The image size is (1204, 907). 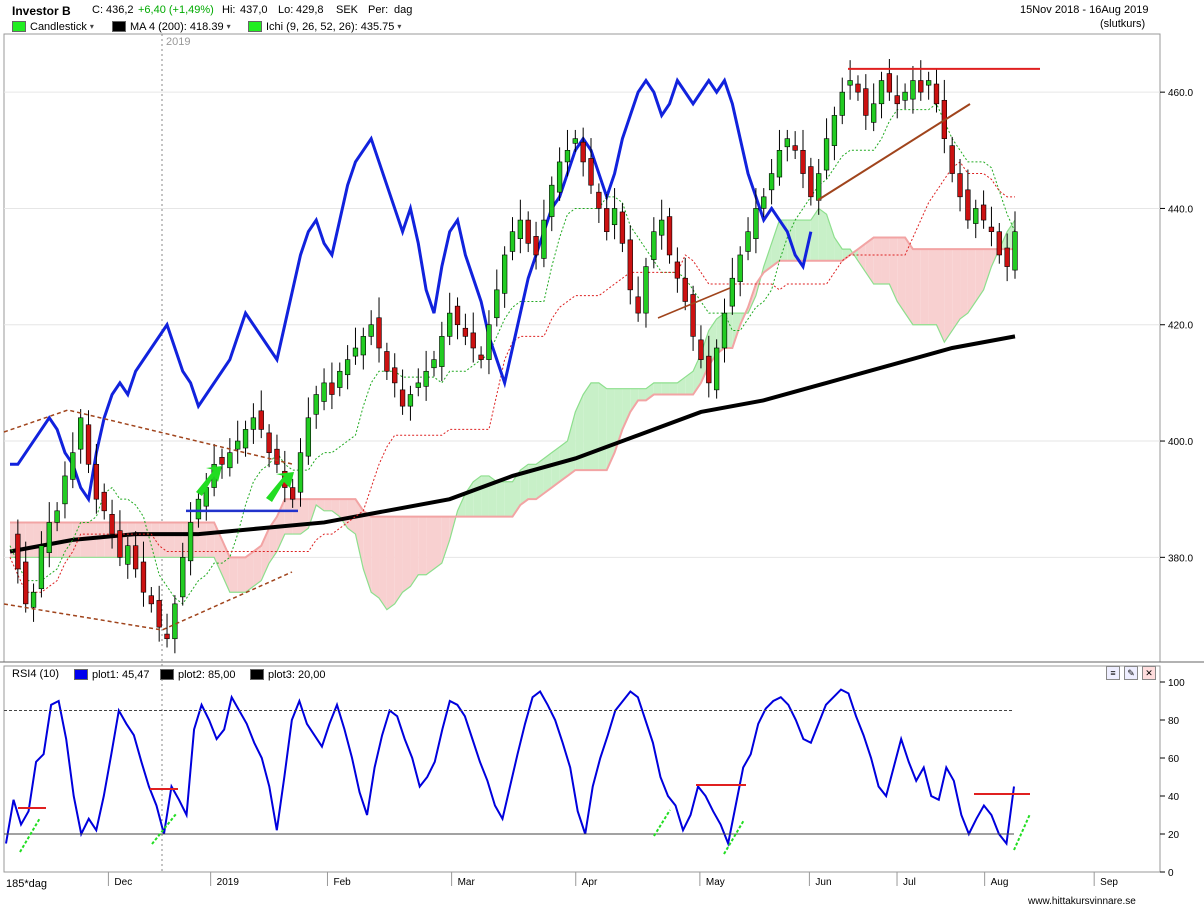 I want to click on settings-icon: ✎, so click(x=1131, y=673).